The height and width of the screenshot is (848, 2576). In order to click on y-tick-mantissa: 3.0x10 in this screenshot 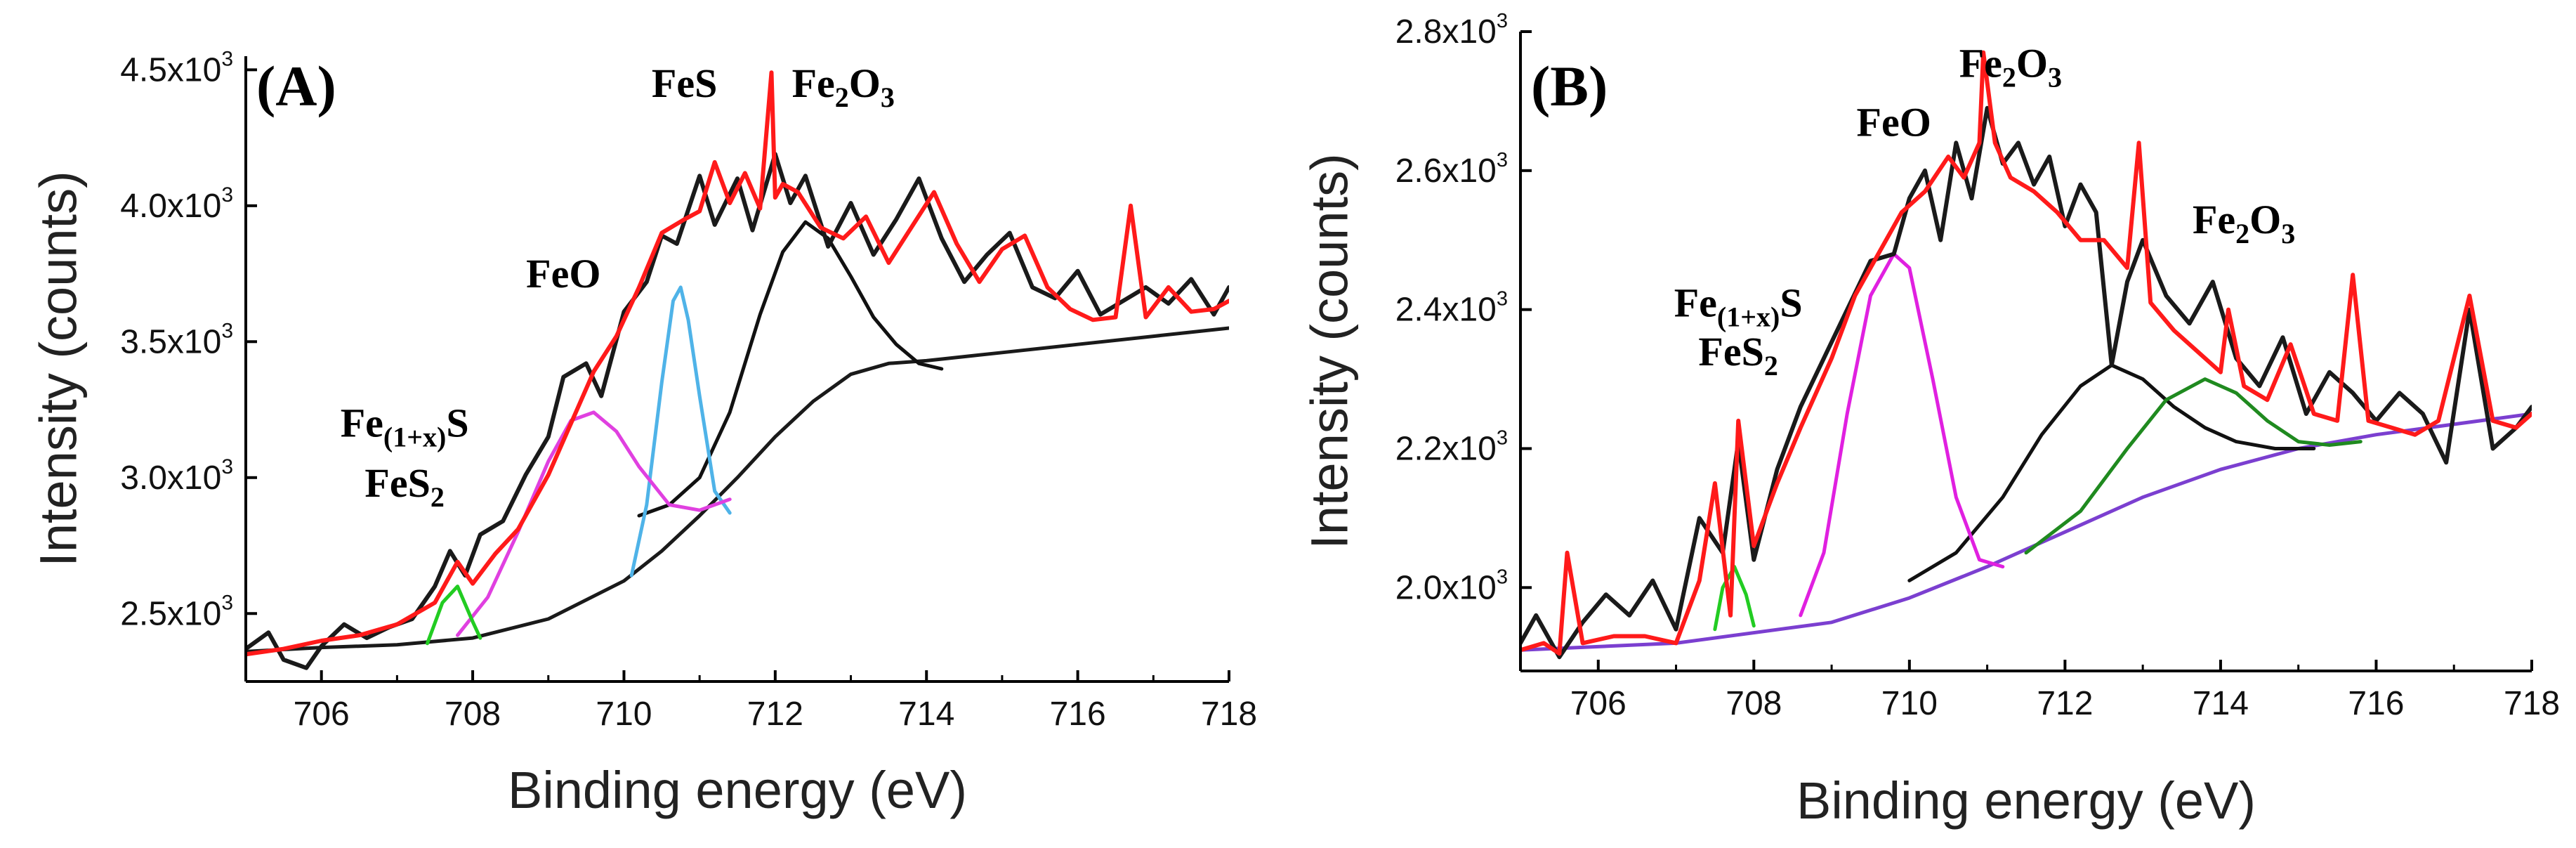, I will do `click(170, 478)`.